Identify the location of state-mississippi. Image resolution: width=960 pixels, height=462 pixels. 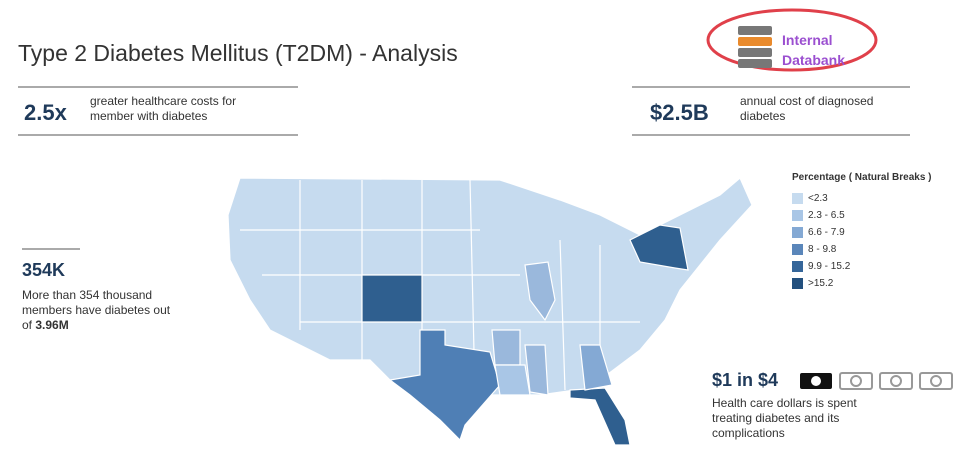
(536, 370).